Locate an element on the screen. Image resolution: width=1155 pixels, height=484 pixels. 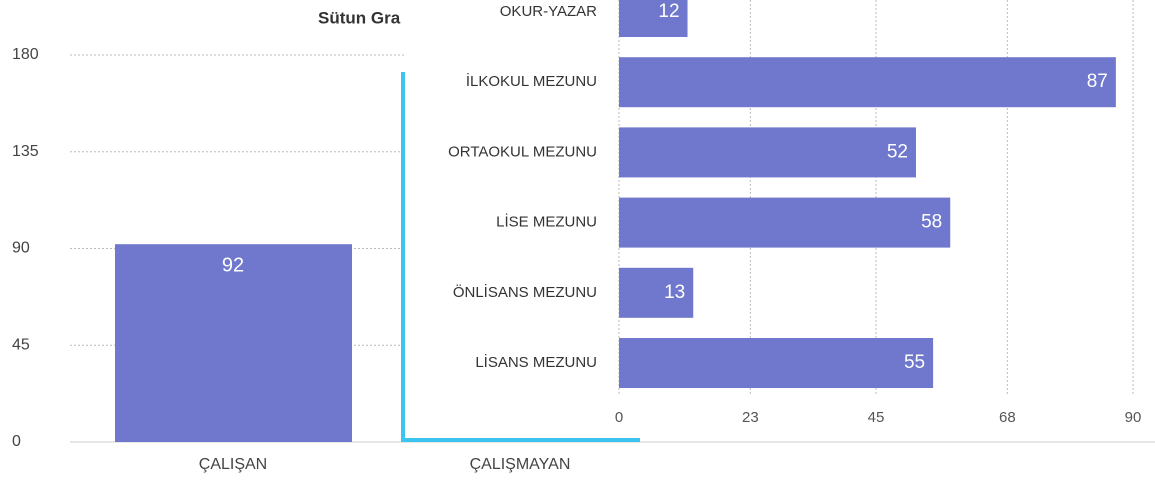
x-tick-label: ÇALIŞAN is located at coordinates (233, 464).